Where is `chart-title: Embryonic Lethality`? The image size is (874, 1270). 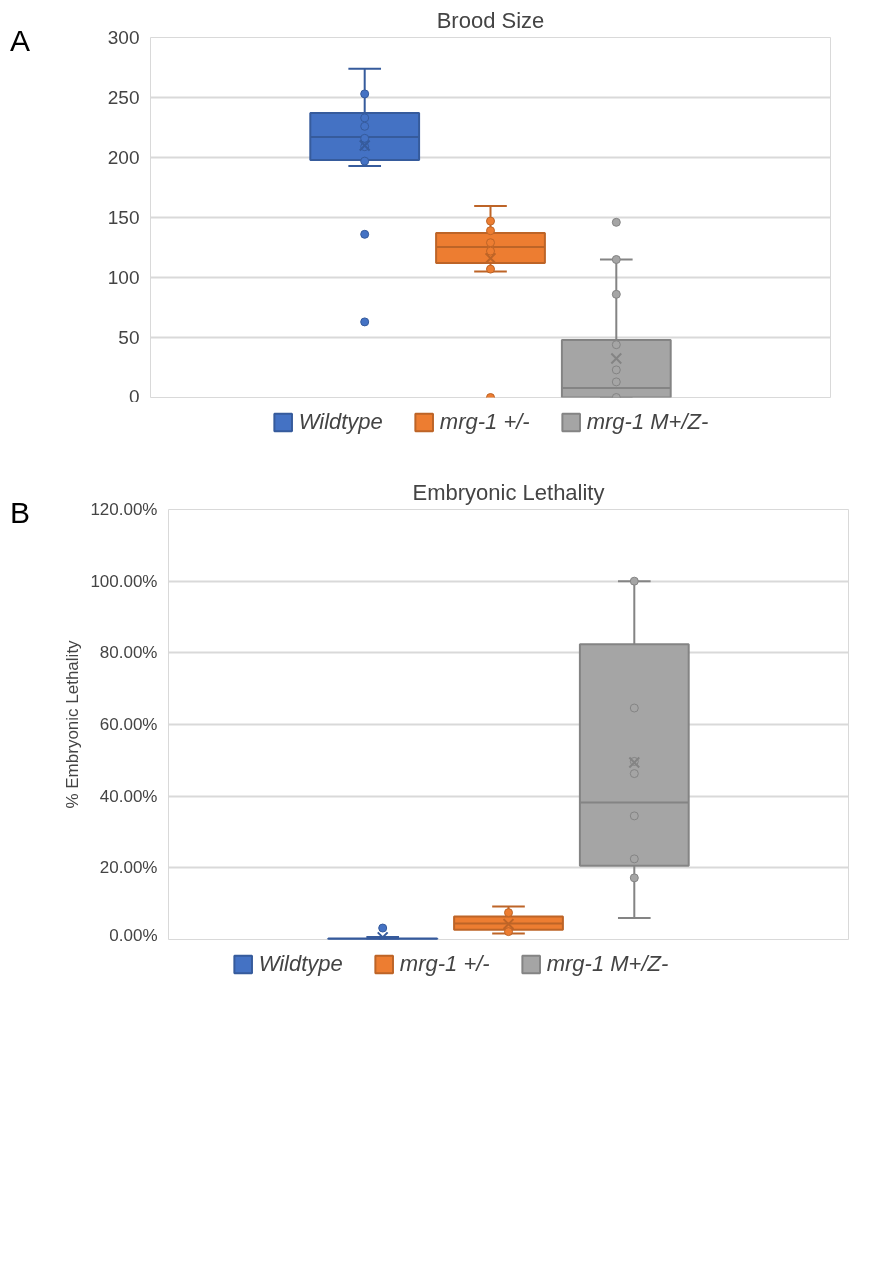
chart-title: Embryonic Lethality is located at coordinates (508, 492).